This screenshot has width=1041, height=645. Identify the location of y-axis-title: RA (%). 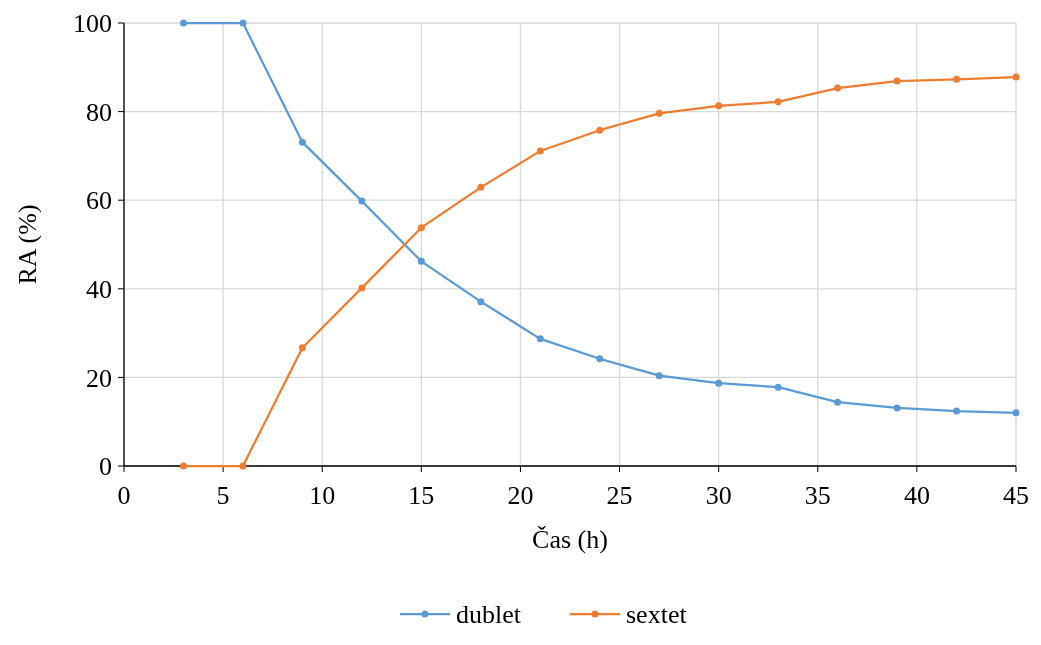
(27, 244).